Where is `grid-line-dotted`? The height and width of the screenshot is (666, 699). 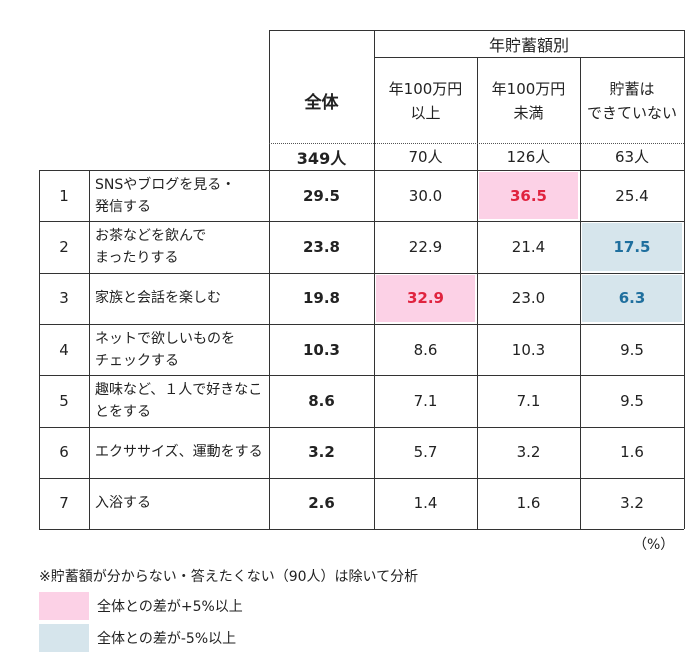 grid-line-dotted is located at coordinates (476, 143).